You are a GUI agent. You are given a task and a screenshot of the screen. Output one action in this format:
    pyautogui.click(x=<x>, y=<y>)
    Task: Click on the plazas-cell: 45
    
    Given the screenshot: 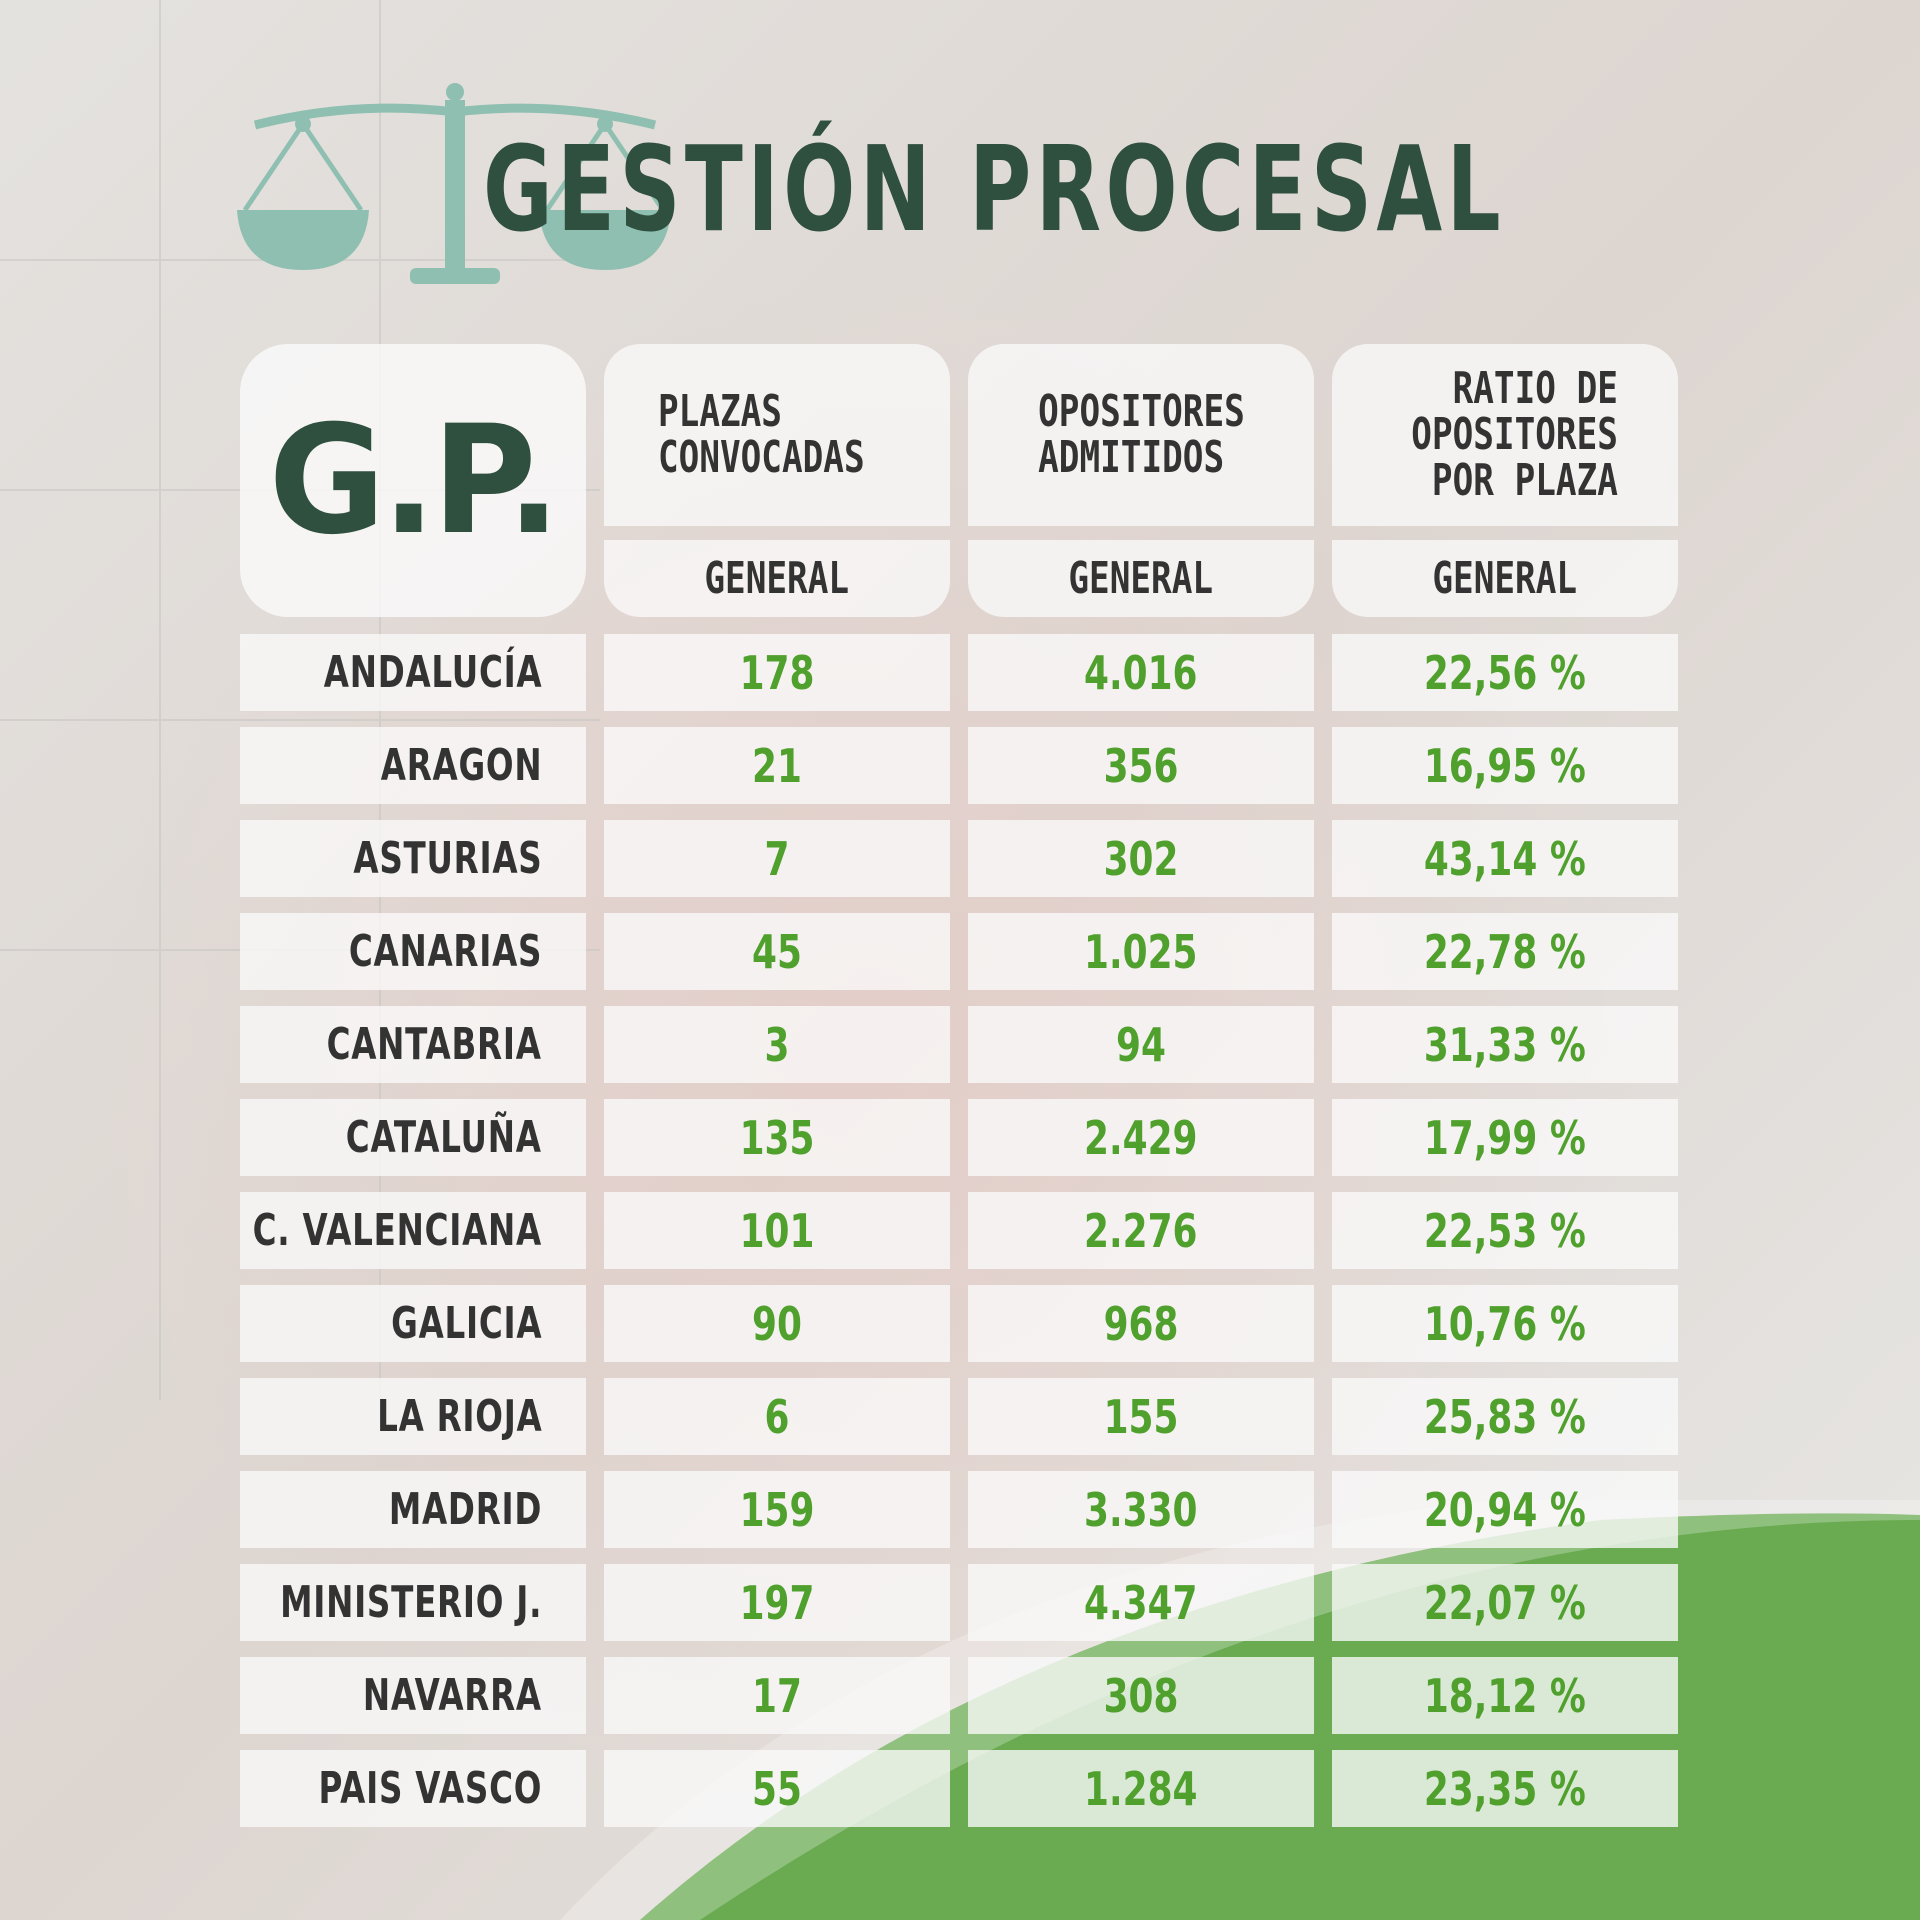 What is the action you would take?
    pyautogui.click(x=777, y=951)
    